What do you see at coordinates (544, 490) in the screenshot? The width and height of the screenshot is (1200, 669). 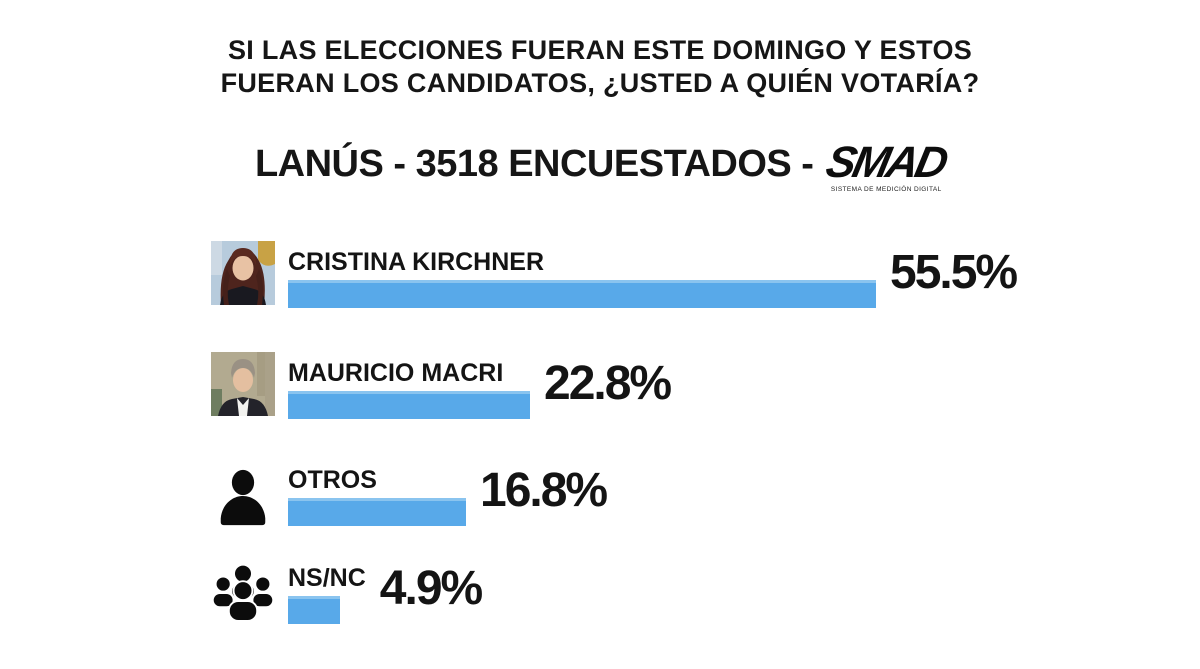 I see `percent-value: 16.8%` at bounding box center [544, 490].